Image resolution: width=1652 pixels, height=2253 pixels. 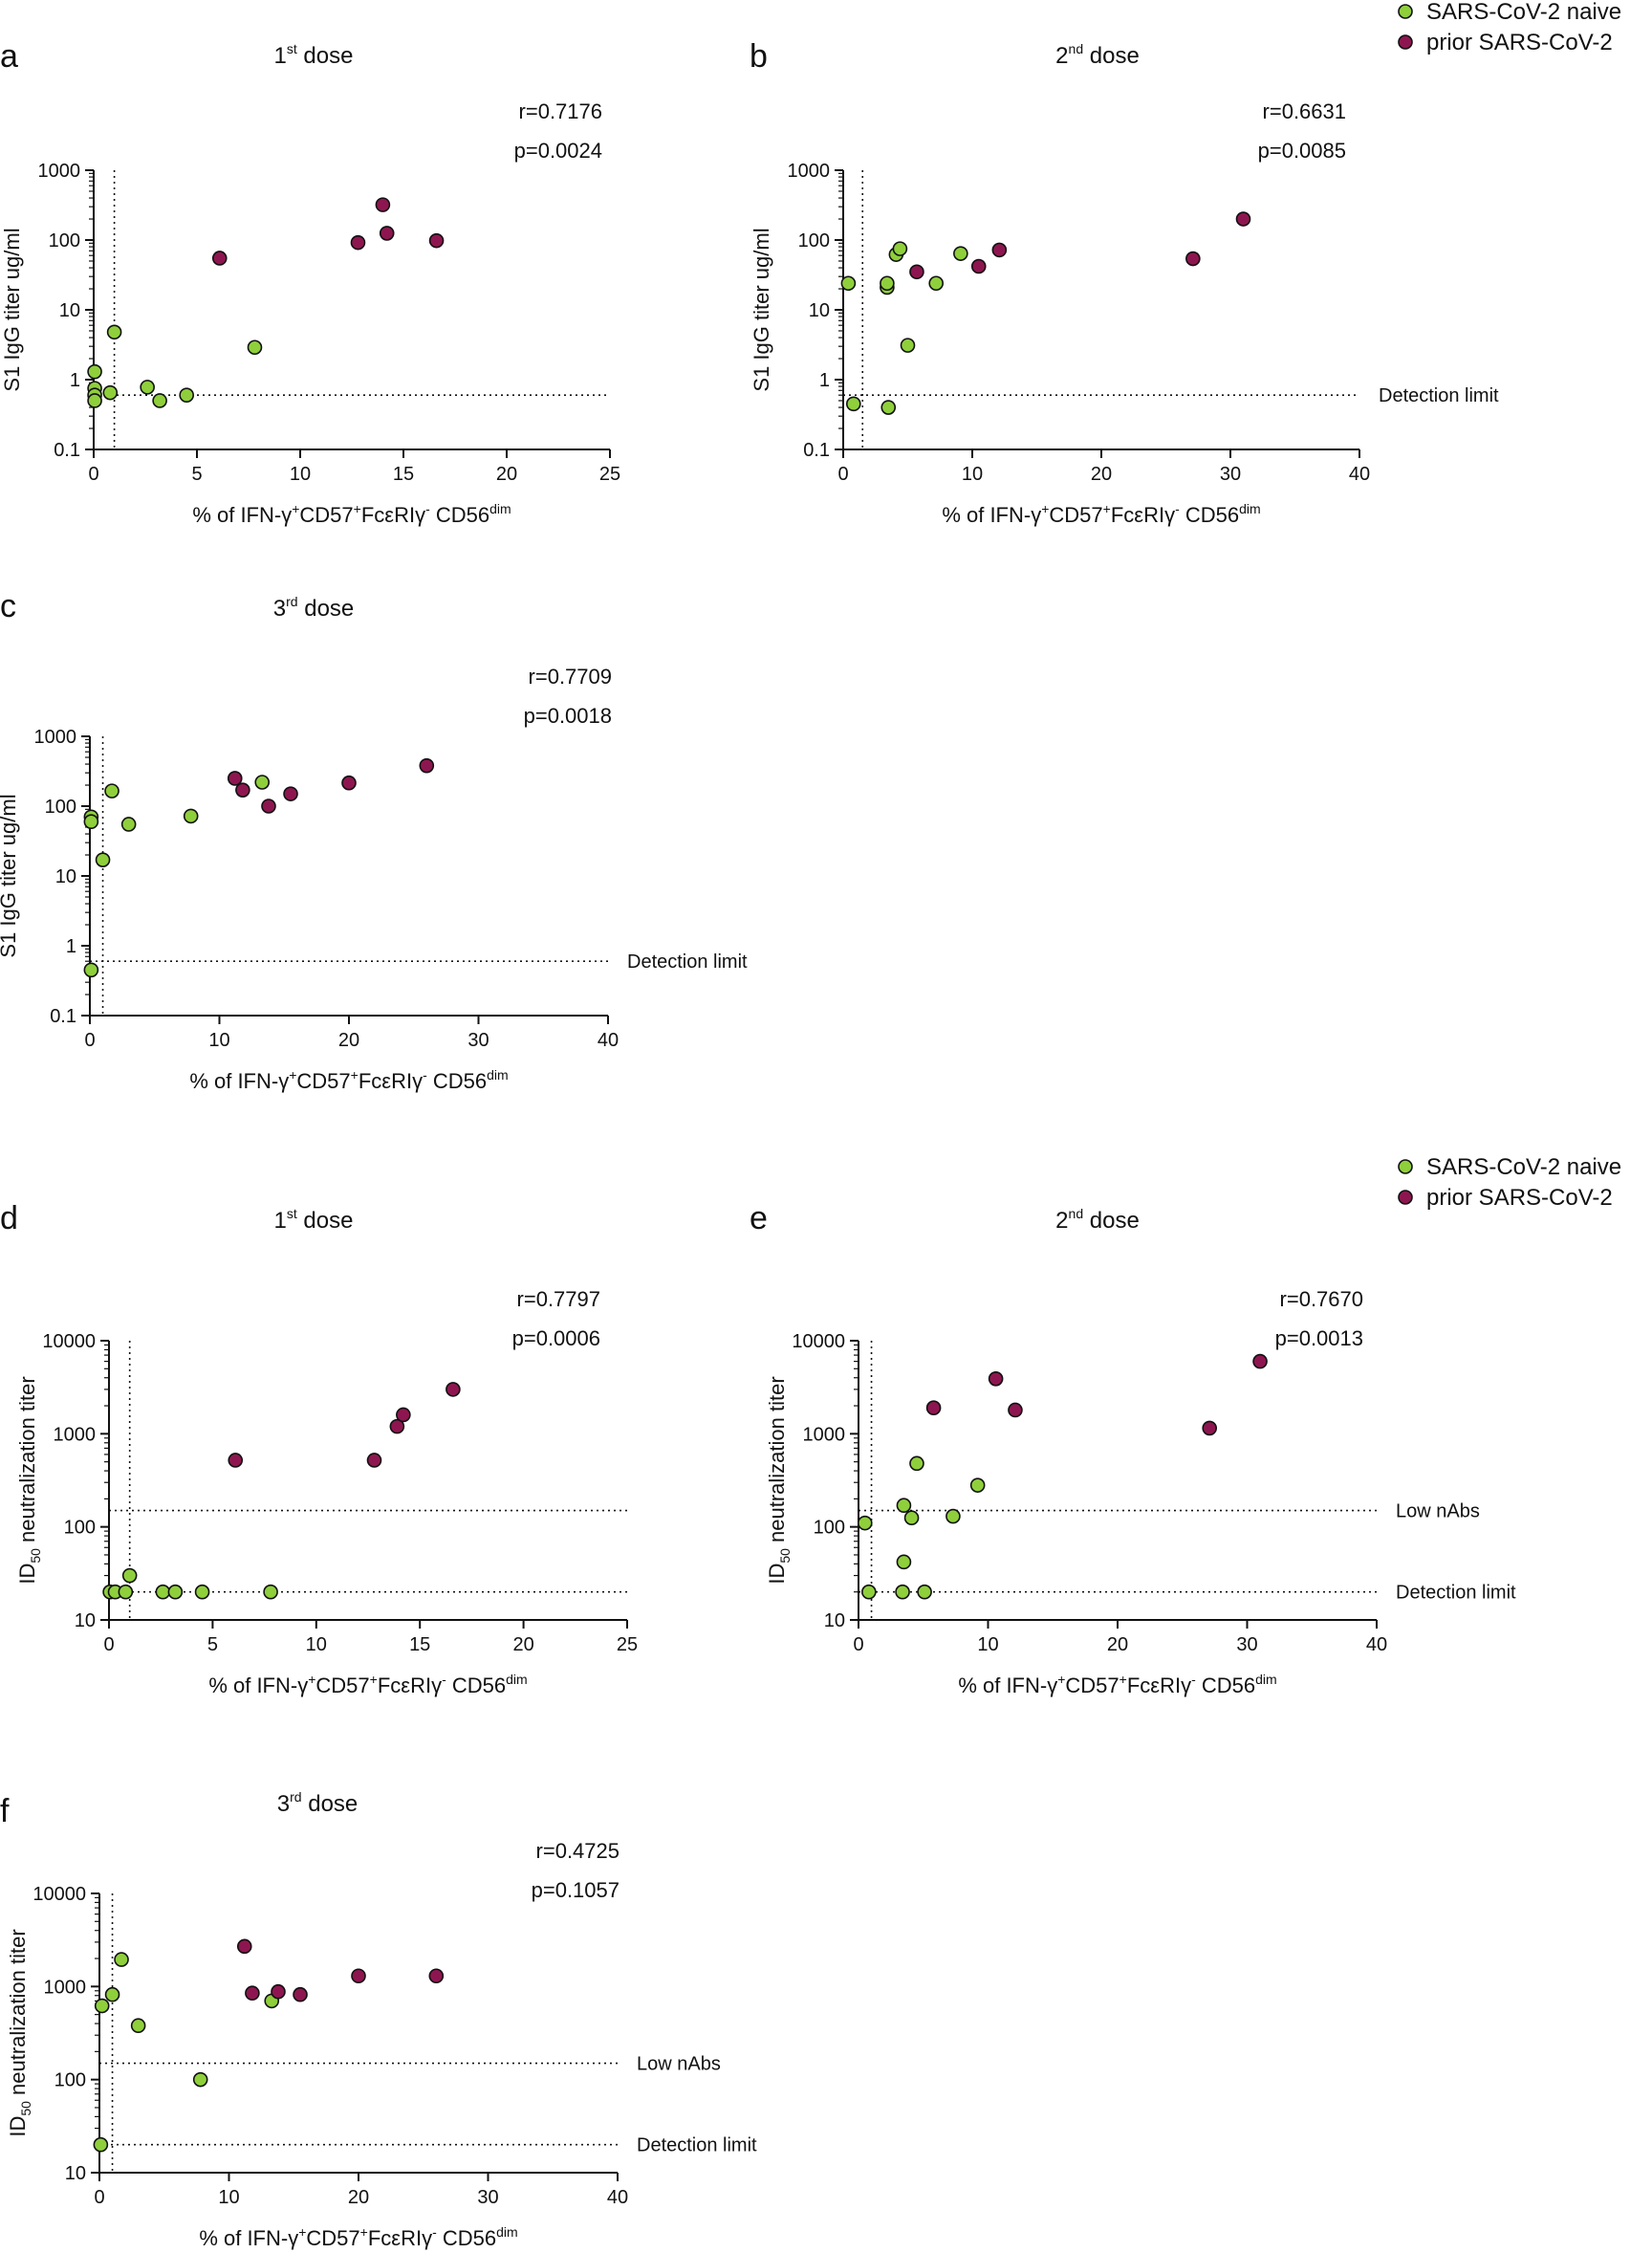 What do you see at coordinates (1519, 1198) in the screenshot?
I see `legend-2-label-prior: prior SARS-CoV-2` at bounding box center [1519, 1198].